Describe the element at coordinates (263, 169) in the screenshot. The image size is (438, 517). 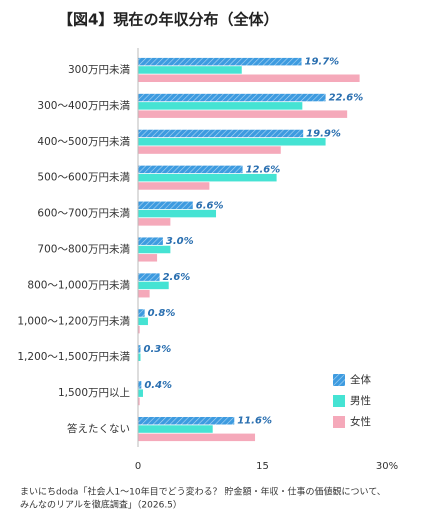
I see `value-label: 12.6%` at that location.